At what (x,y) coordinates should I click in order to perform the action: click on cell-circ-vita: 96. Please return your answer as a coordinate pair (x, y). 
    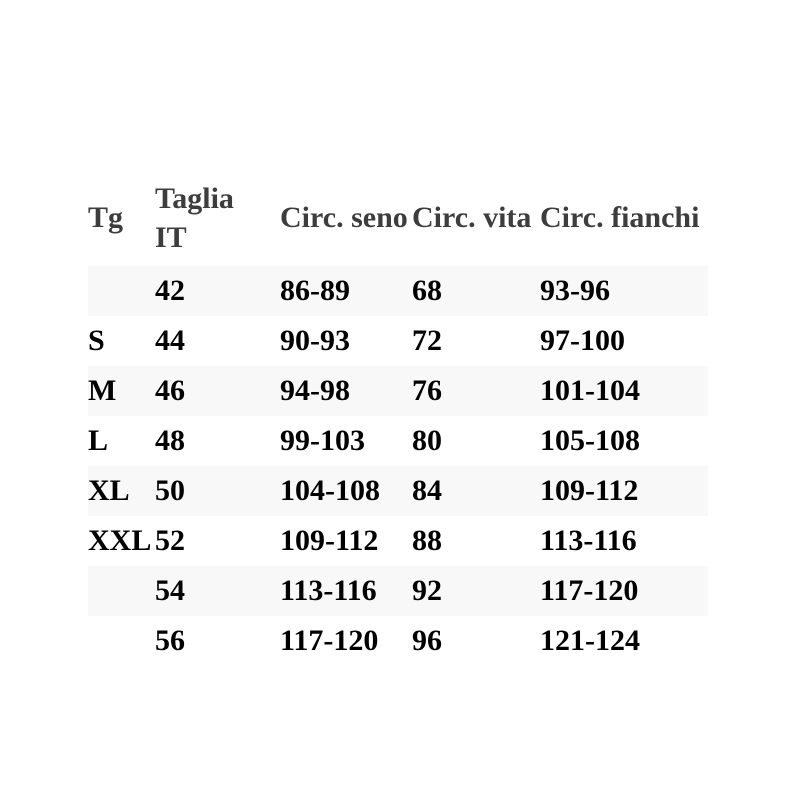
    Looking at the image, I should click on (427, 640).